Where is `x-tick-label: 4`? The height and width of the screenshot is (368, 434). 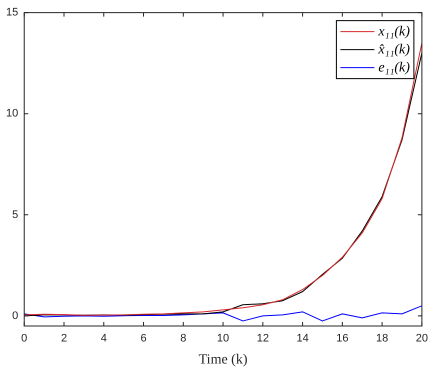 x-tick-label: 4 is located at coordinates (103, 338).